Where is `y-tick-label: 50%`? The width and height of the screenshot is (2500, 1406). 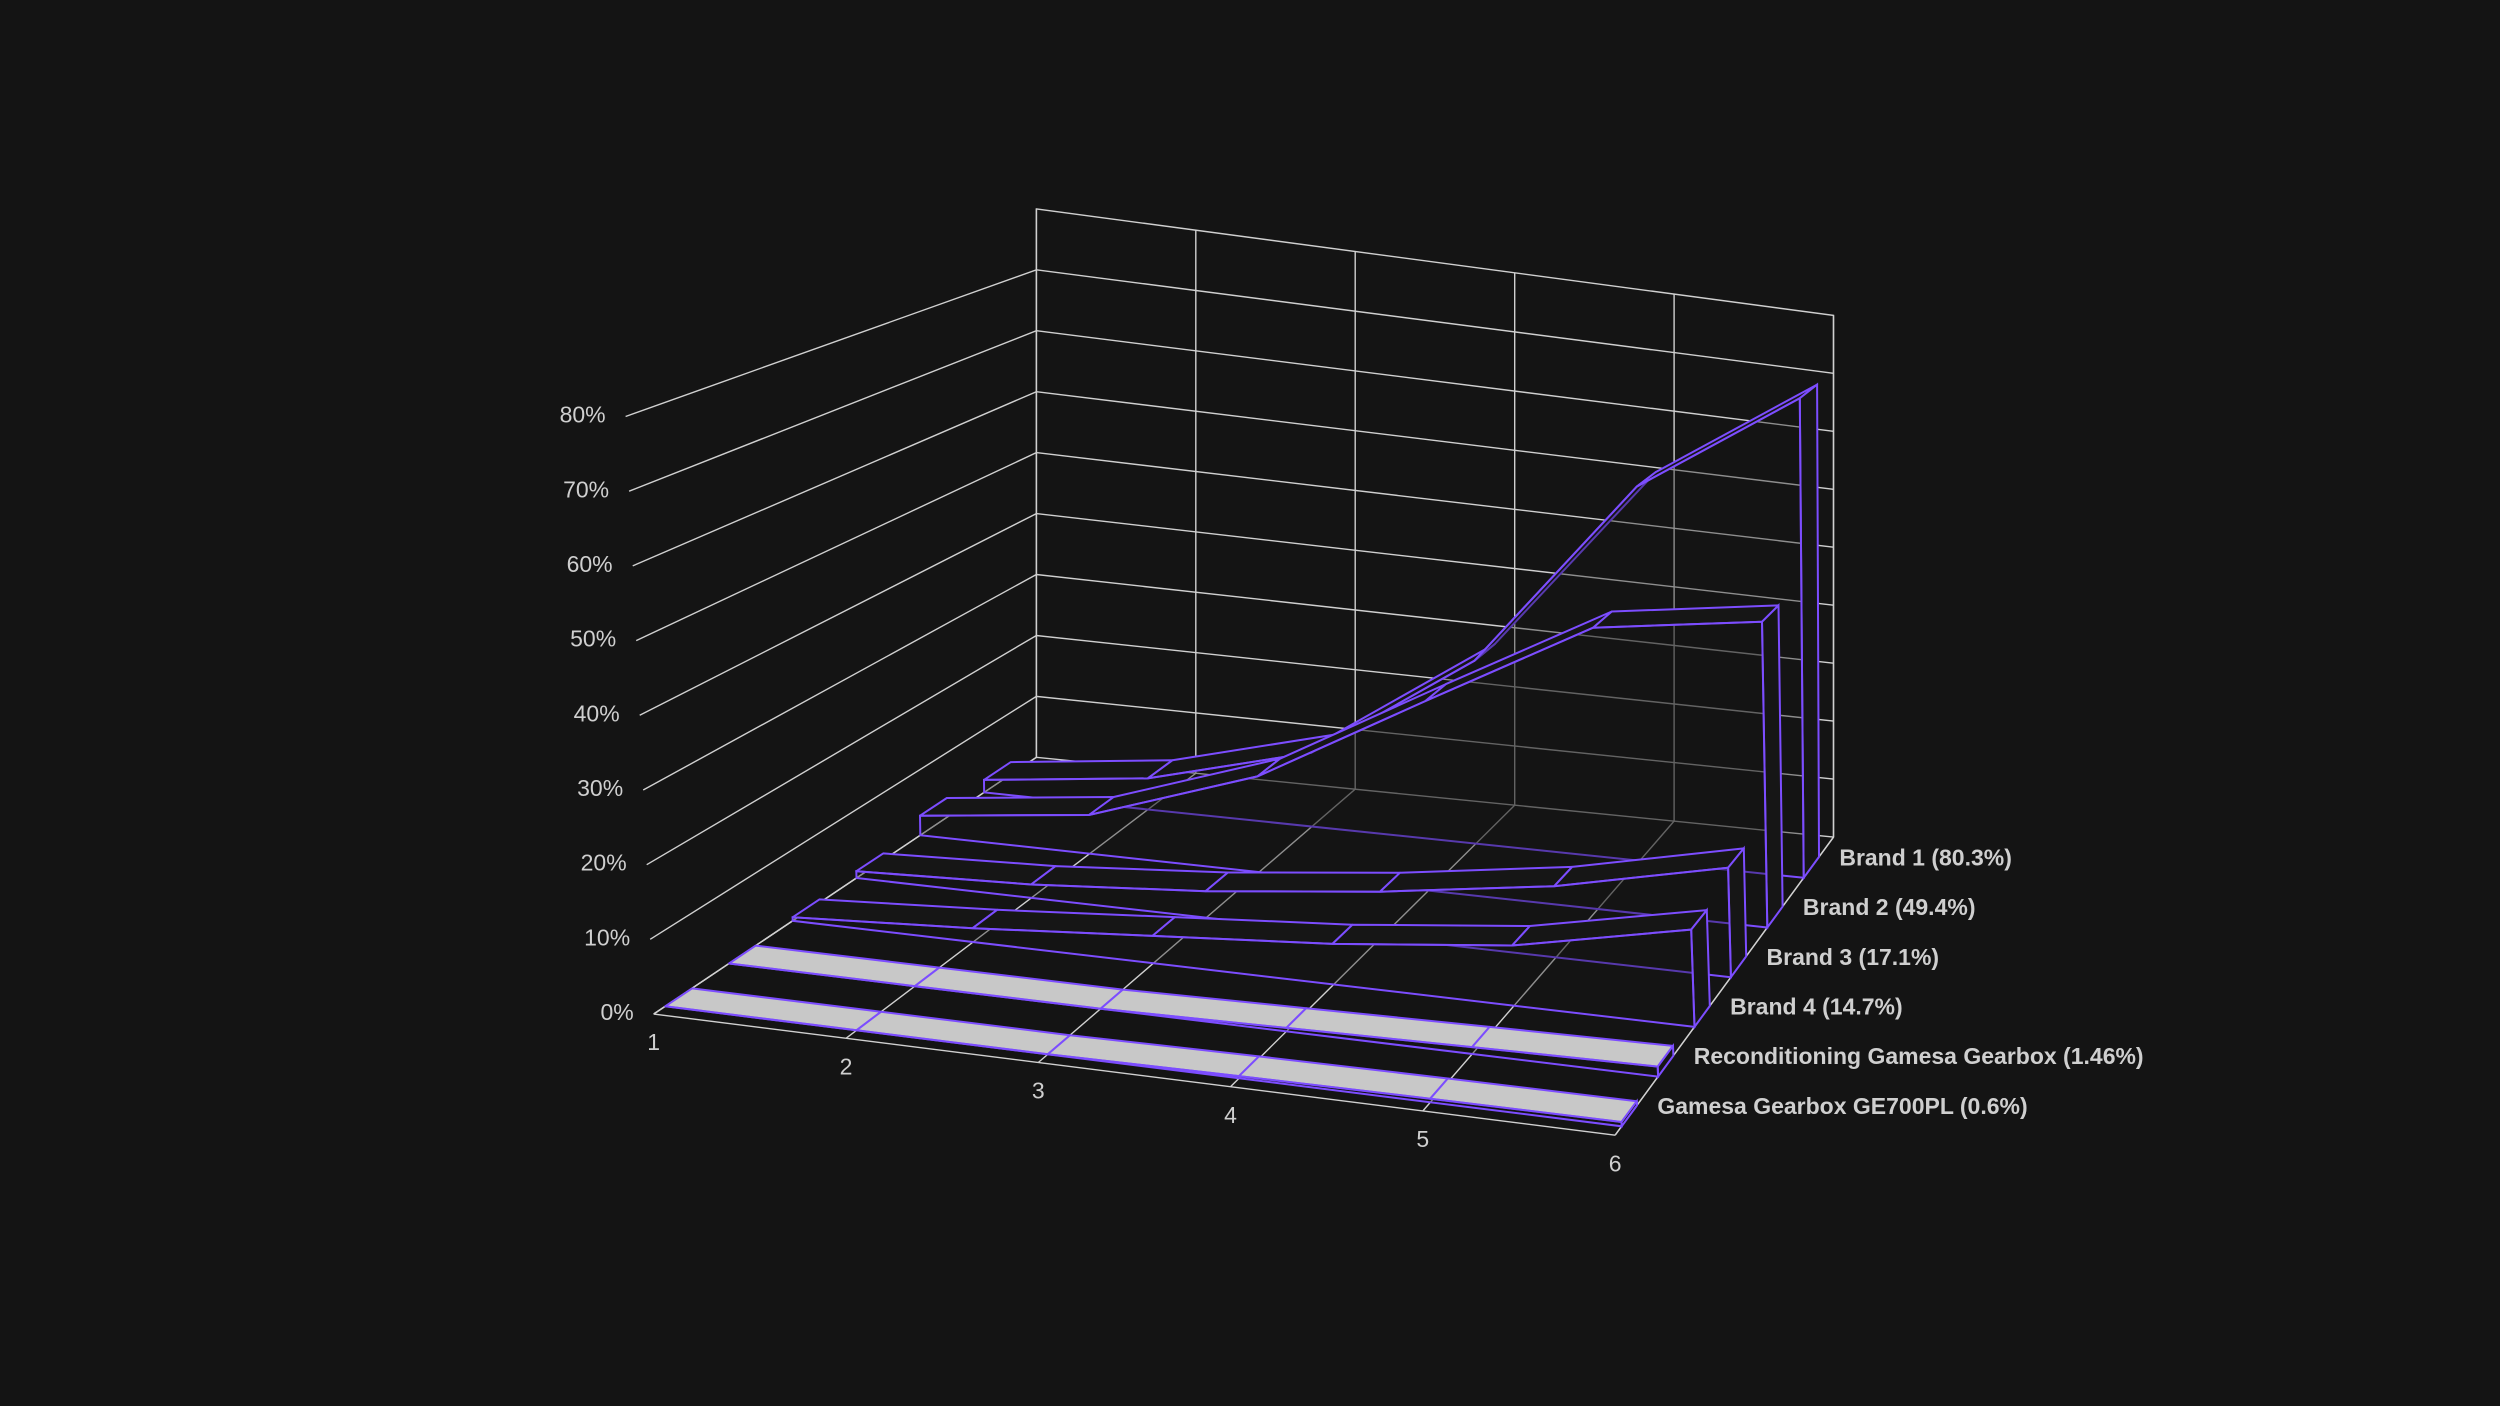
y-tick-label: 50% is located at coordinates (593, 639).